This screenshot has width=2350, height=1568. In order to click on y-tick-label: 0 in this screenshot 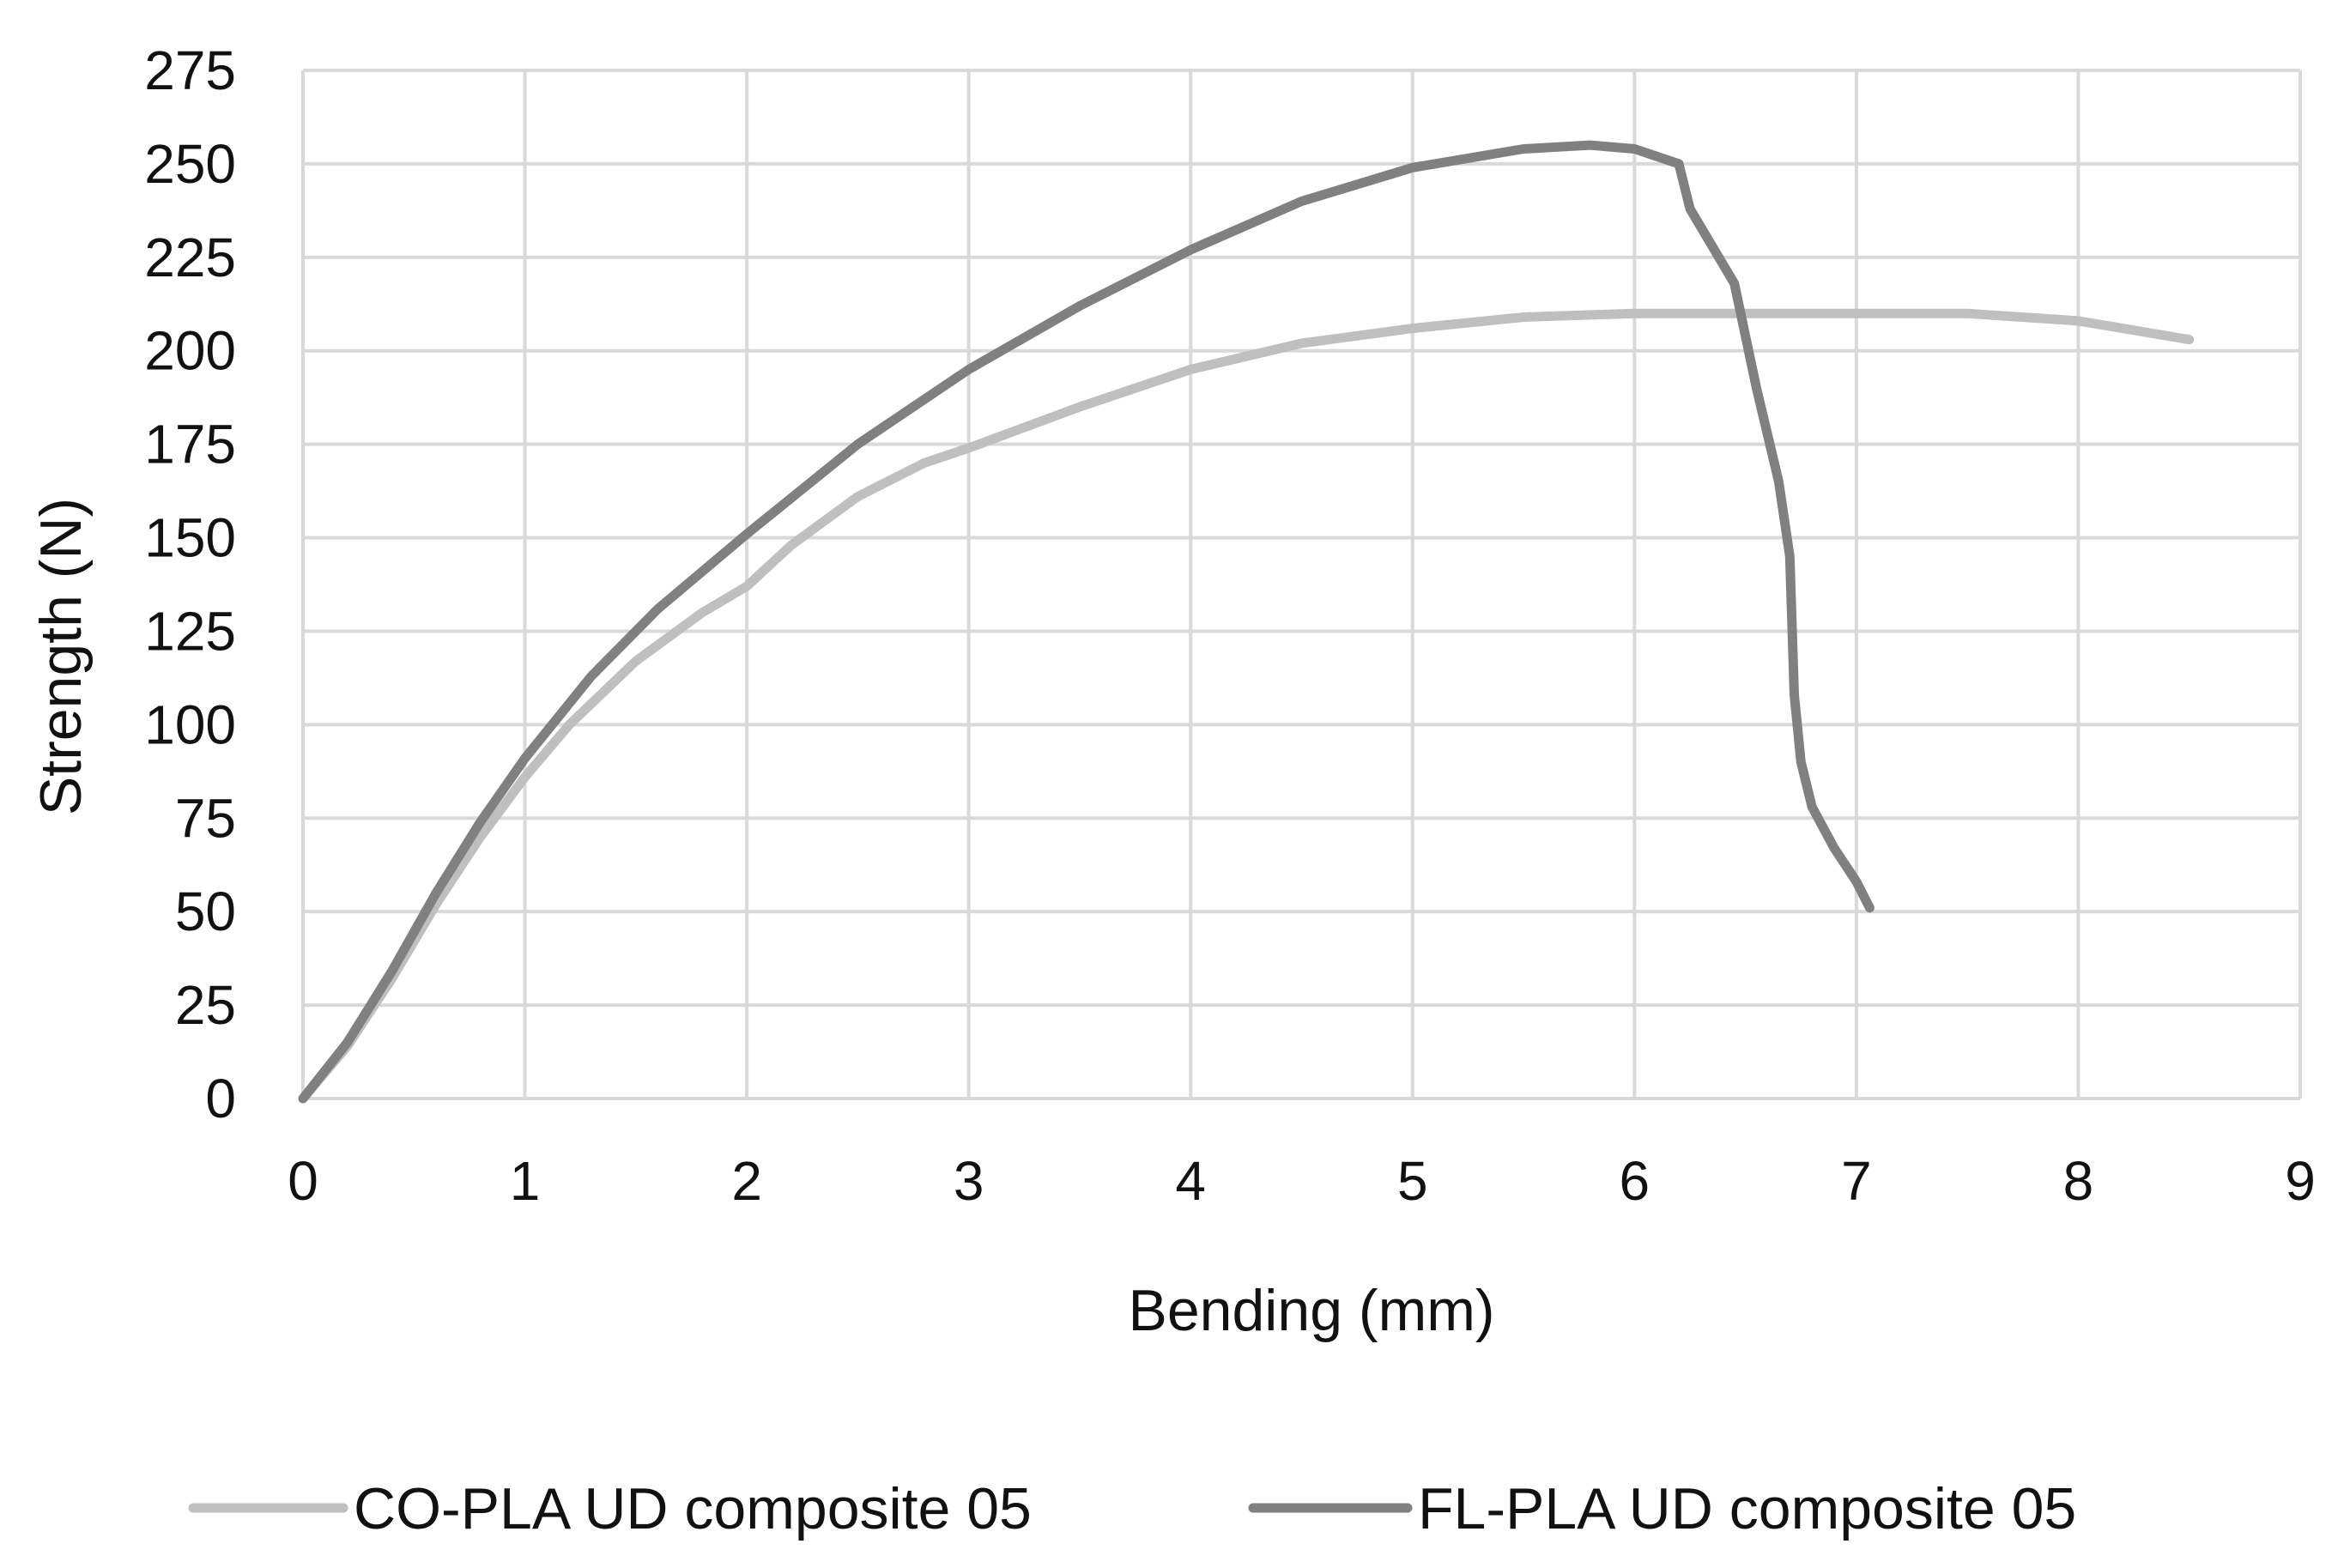, I will do `click(220, 1098)`.